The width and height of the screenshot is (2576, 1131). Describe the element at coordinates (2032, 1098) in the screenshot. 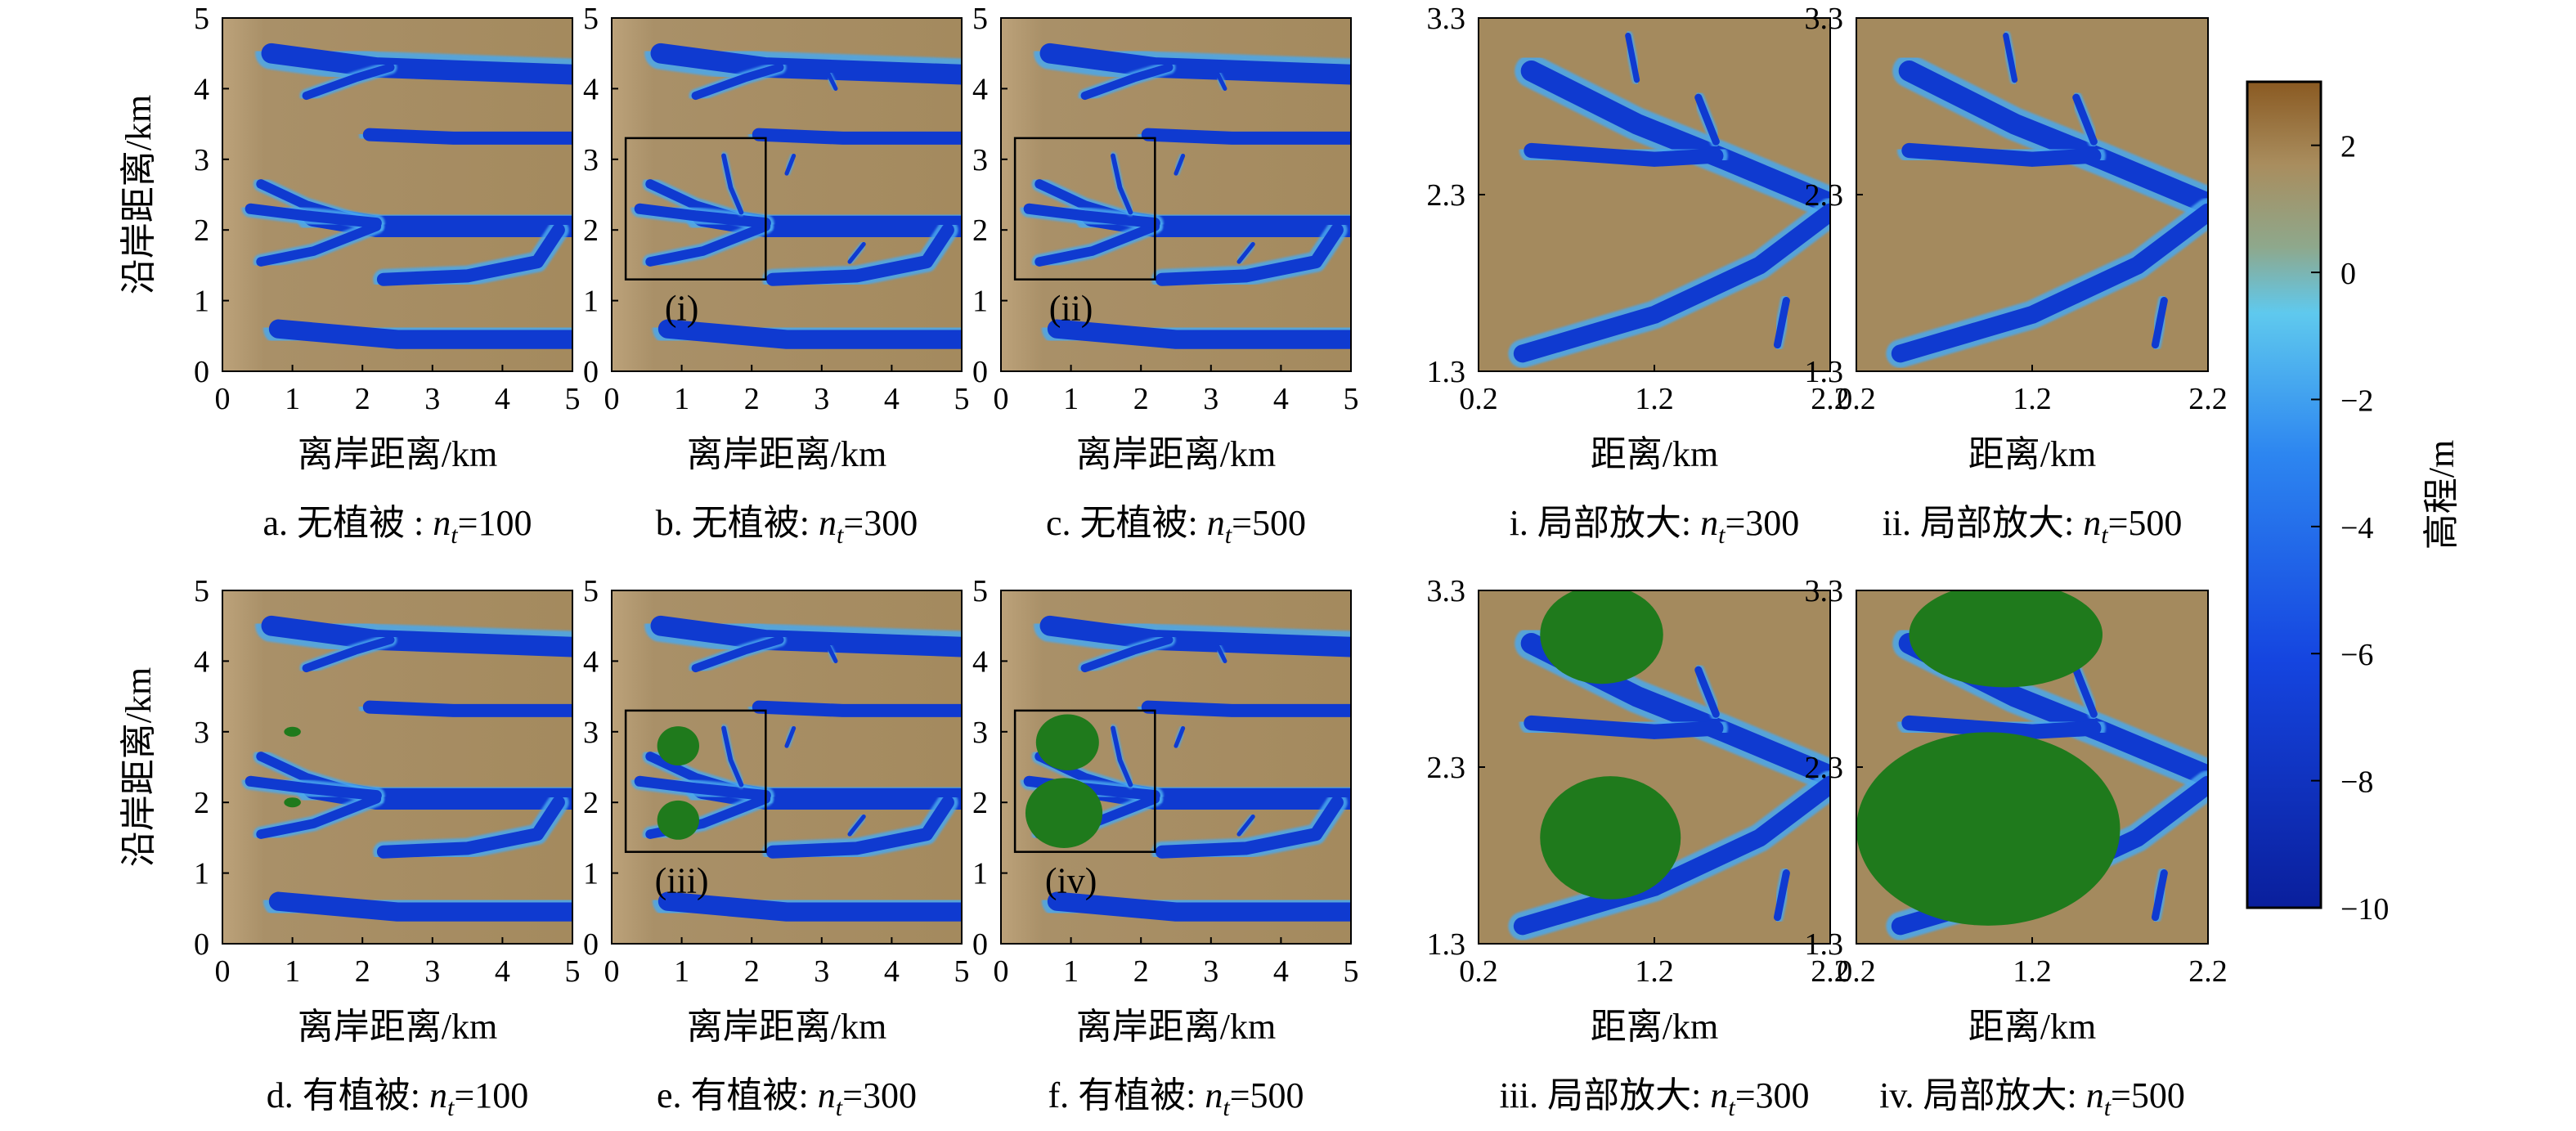

I see `panel-caption: iv. 局部放大: nt=500` at that location.